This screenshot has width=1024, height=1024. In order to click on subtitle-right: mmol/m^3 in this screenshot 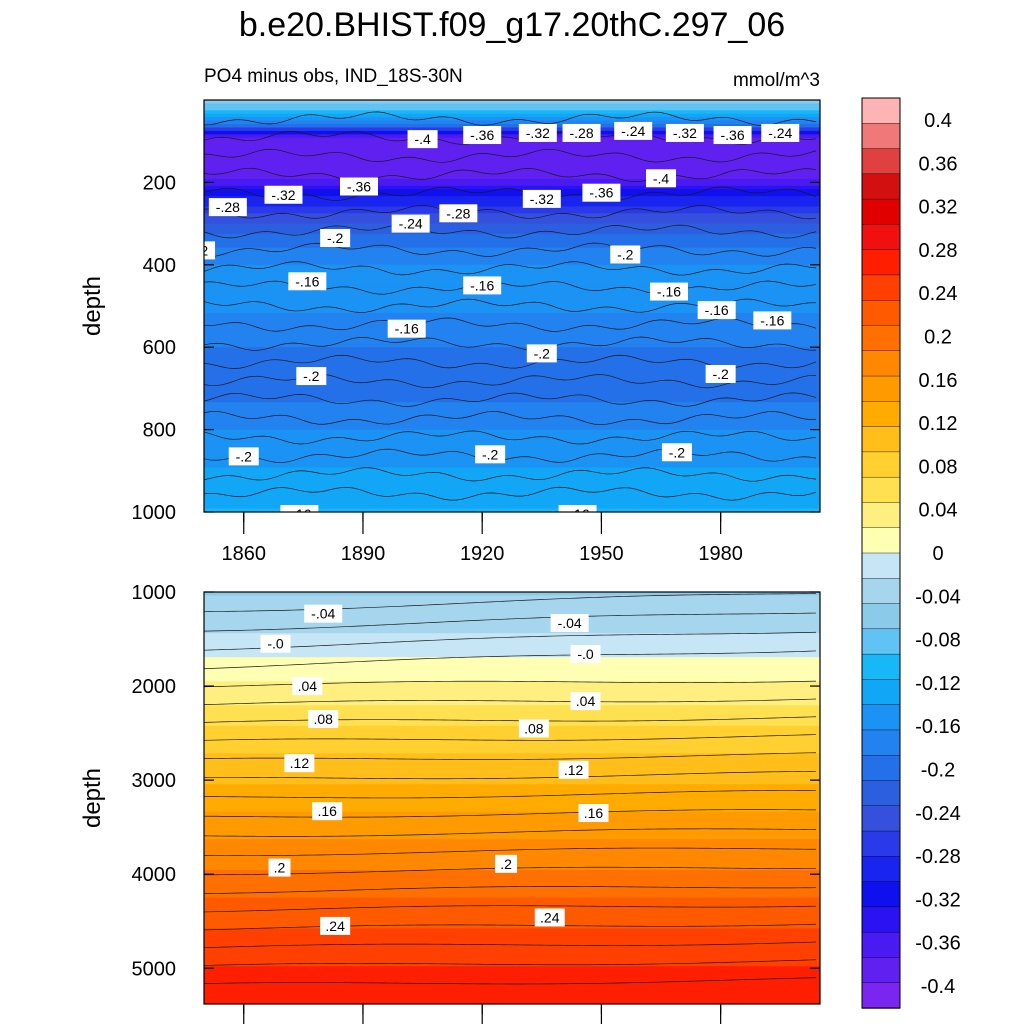, I will do `click(776, 80)`.